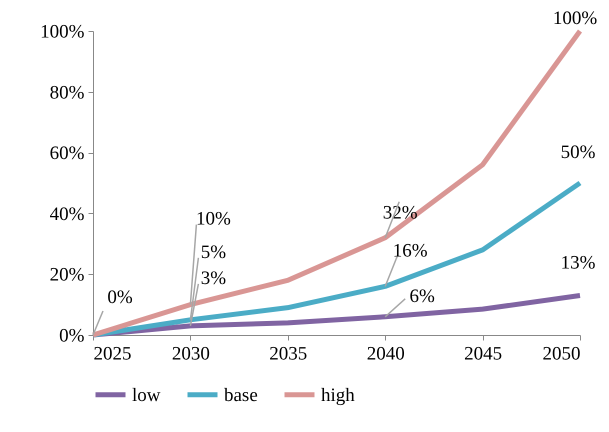 This screenshot has height=432, width=609. Describe the element at coordinates (67, 153) in the screenshot. I see `y-tick-label: 60%` at that location.